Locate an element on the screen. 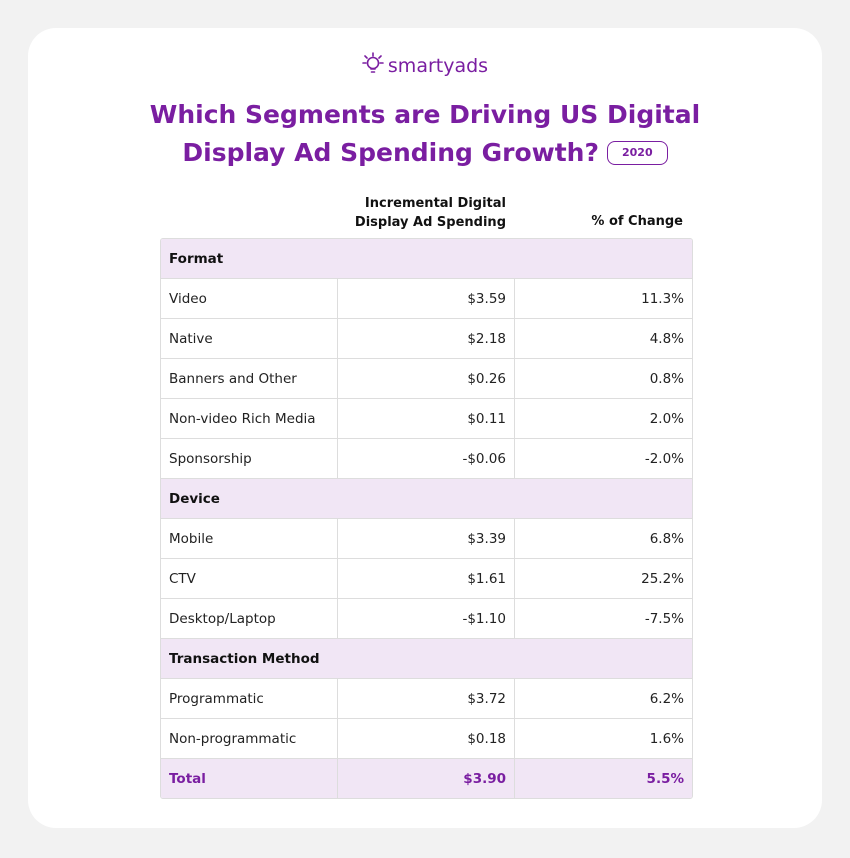 This screenshot has width=850, height=858. table-cell: $0.26 is located at coordinates (426, 378).